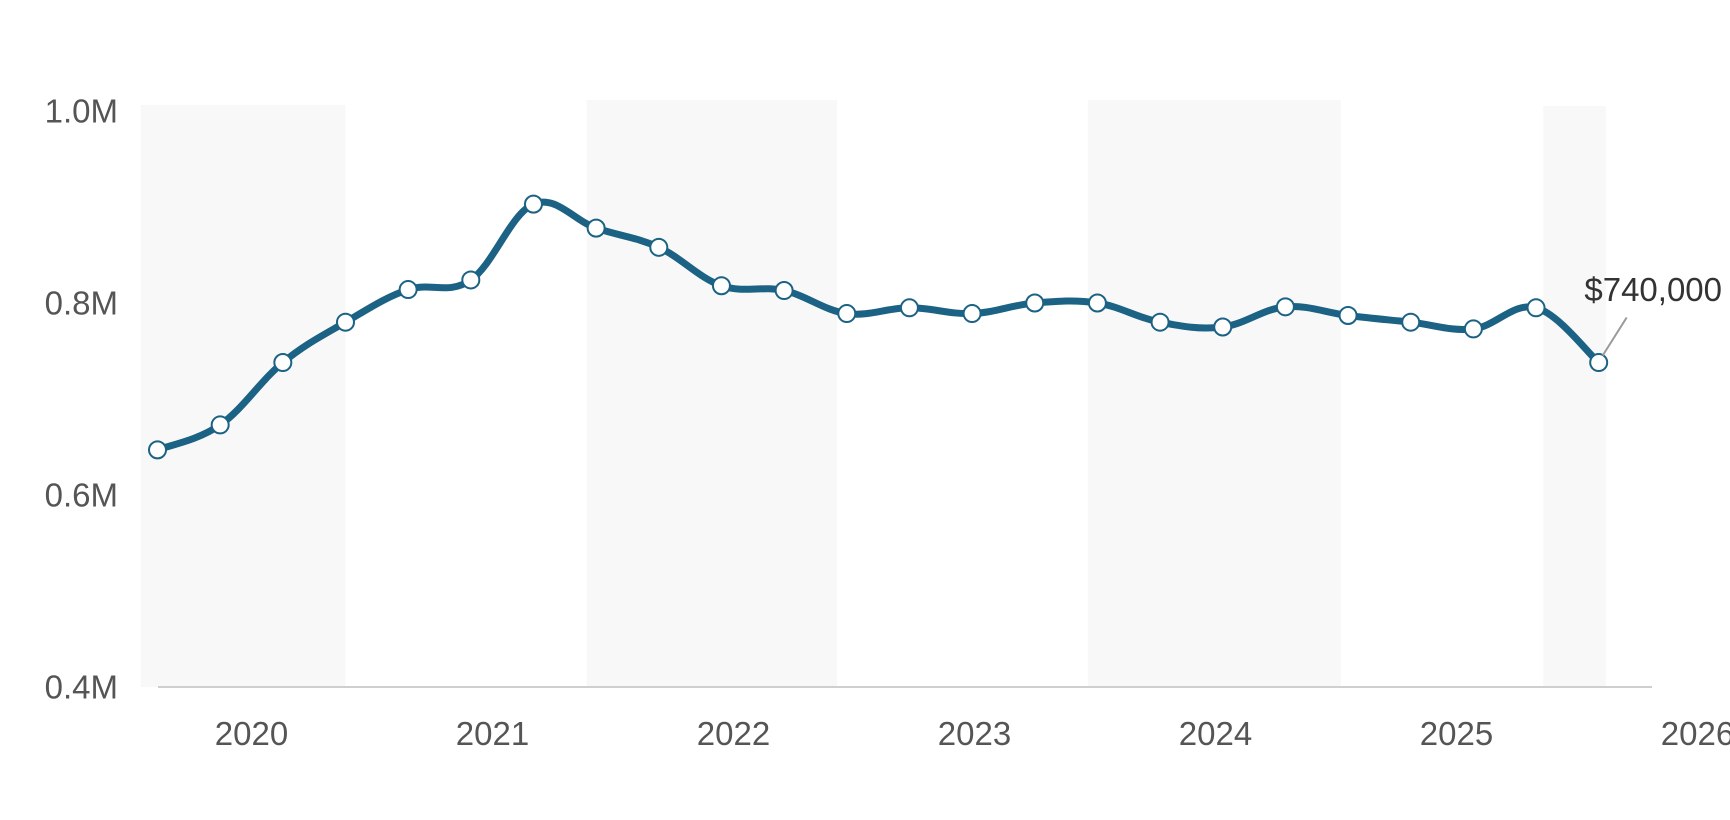 The width and height of the screenshot is (1730, 820). I want to click on y-tick-label: 0.8M, so click(81, 303).